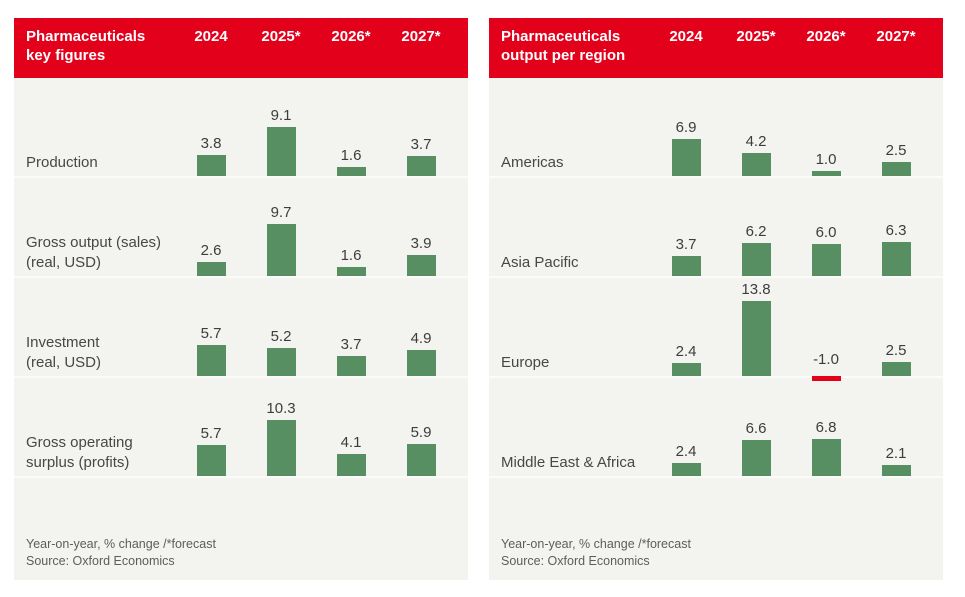 The image size is (965, 597). What do you see at coordinates (826, 127) in the screenshot?
I see `bar-cell: 1.0` at bounding box center [826, 127].